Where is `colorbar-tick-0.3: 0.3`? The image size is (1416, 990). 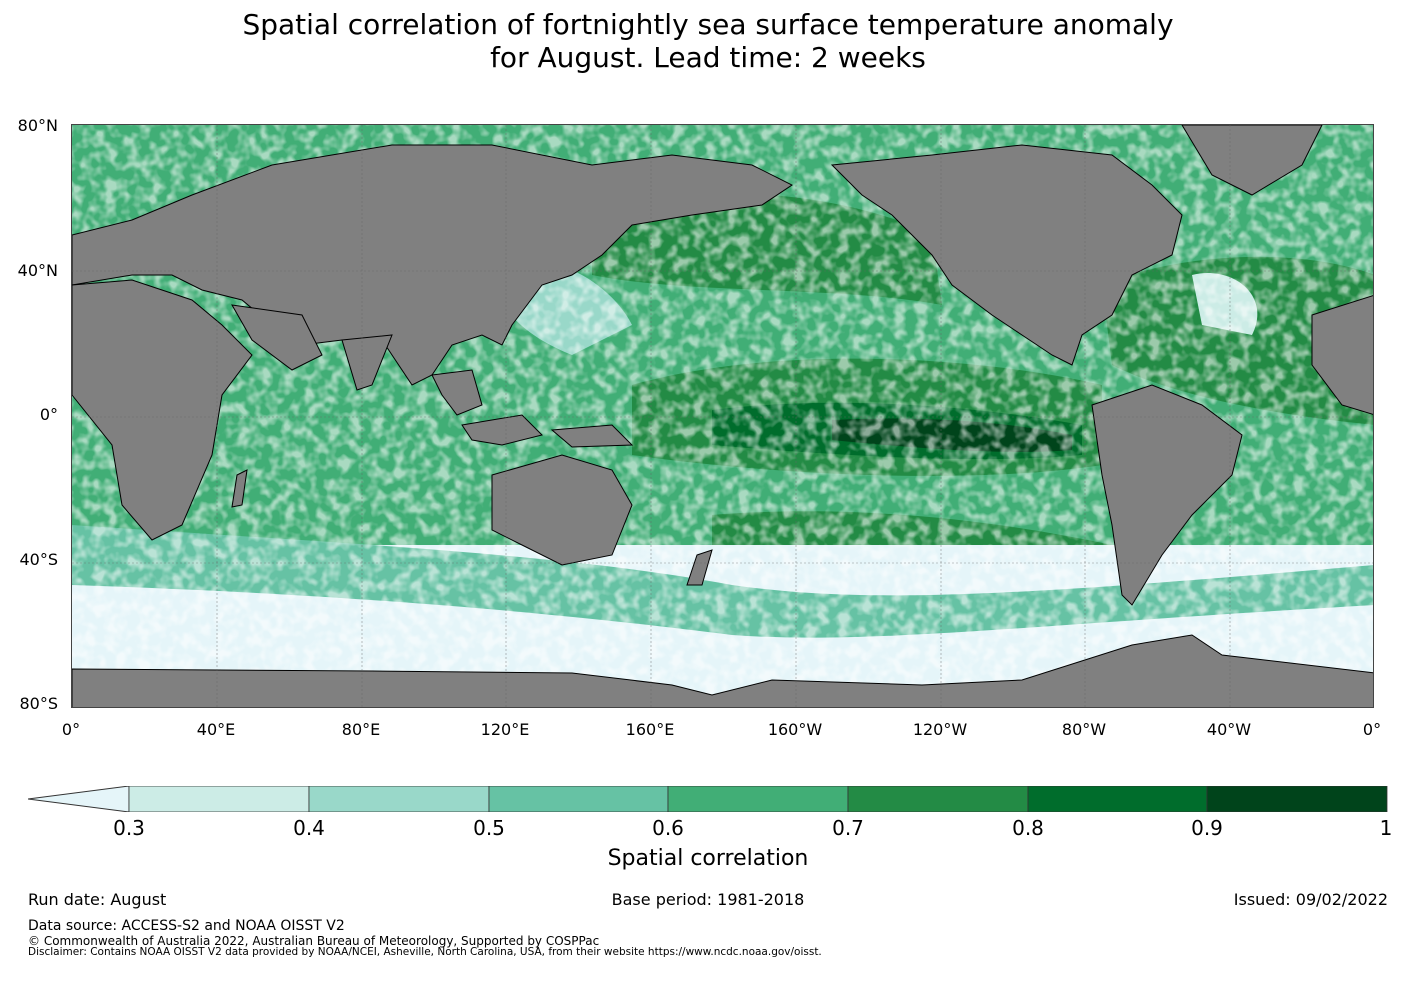 colorbar-tick-0.3: 0.3 is located at coordinates (129, 828).